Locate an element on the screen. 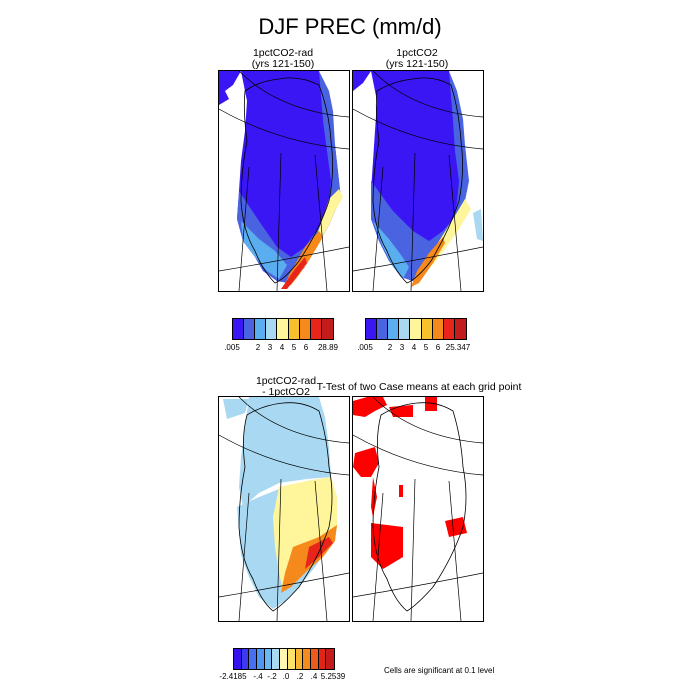 Image resolution: width=700 pixels, height=700 pixels. figure-title: DJF PREC (mm/d) is located at coordinates (350, 26).